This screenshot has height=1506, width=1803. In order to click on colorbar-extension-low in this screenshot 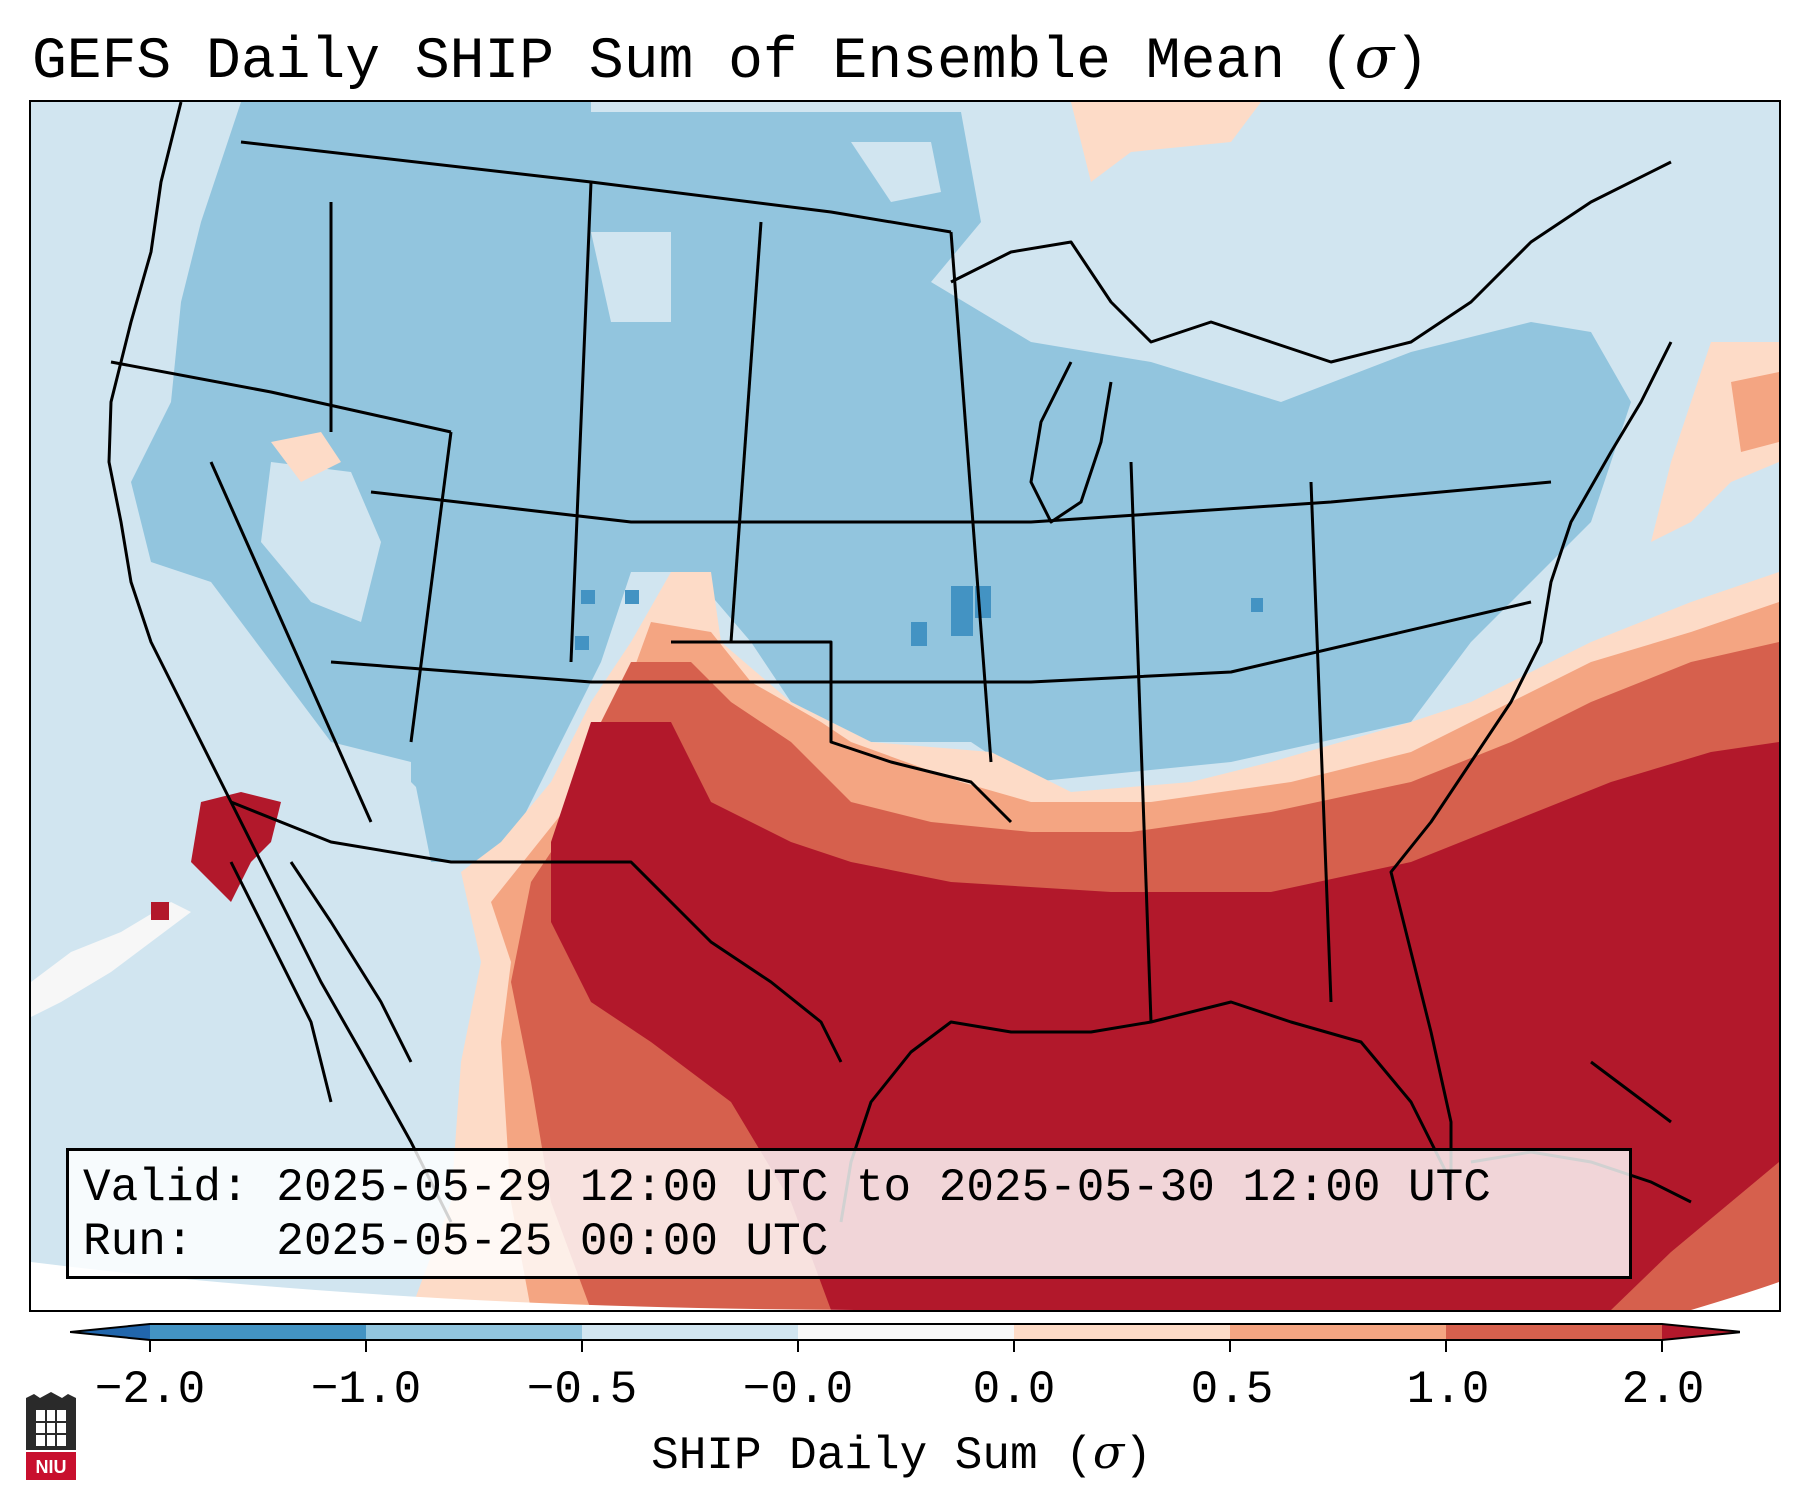, I will do `click(110, 1332)`.